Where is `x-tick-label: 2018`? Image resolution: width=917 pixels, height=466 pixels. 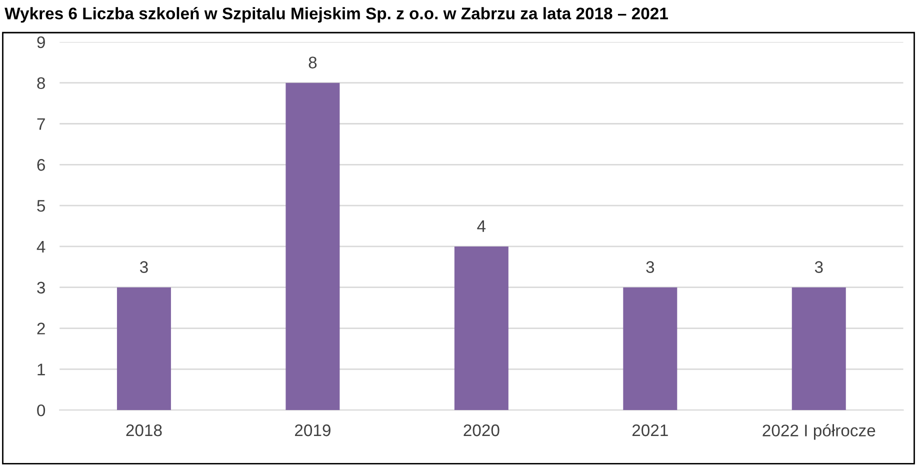 x-tick-label: 2018 is located at coordinates (144, 430).